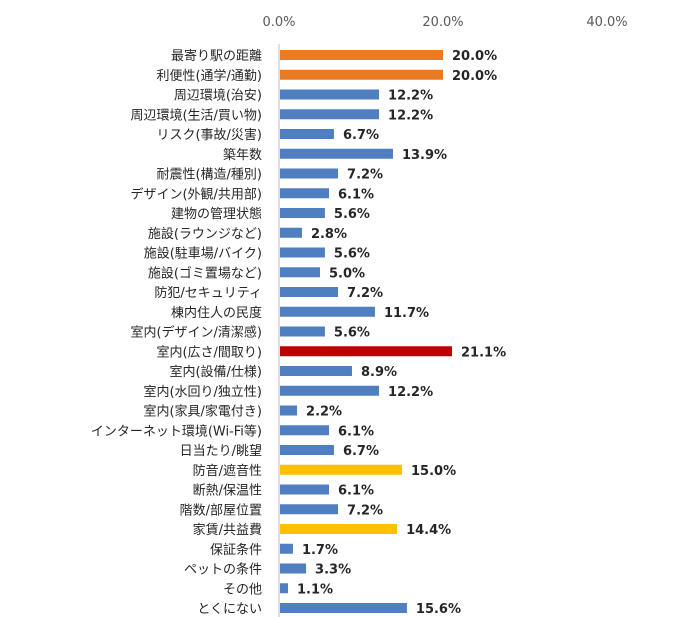  Describe the element at coordinates (438, 609) in the screenshot. I see `bar-value-label: 15.6%` at that location.